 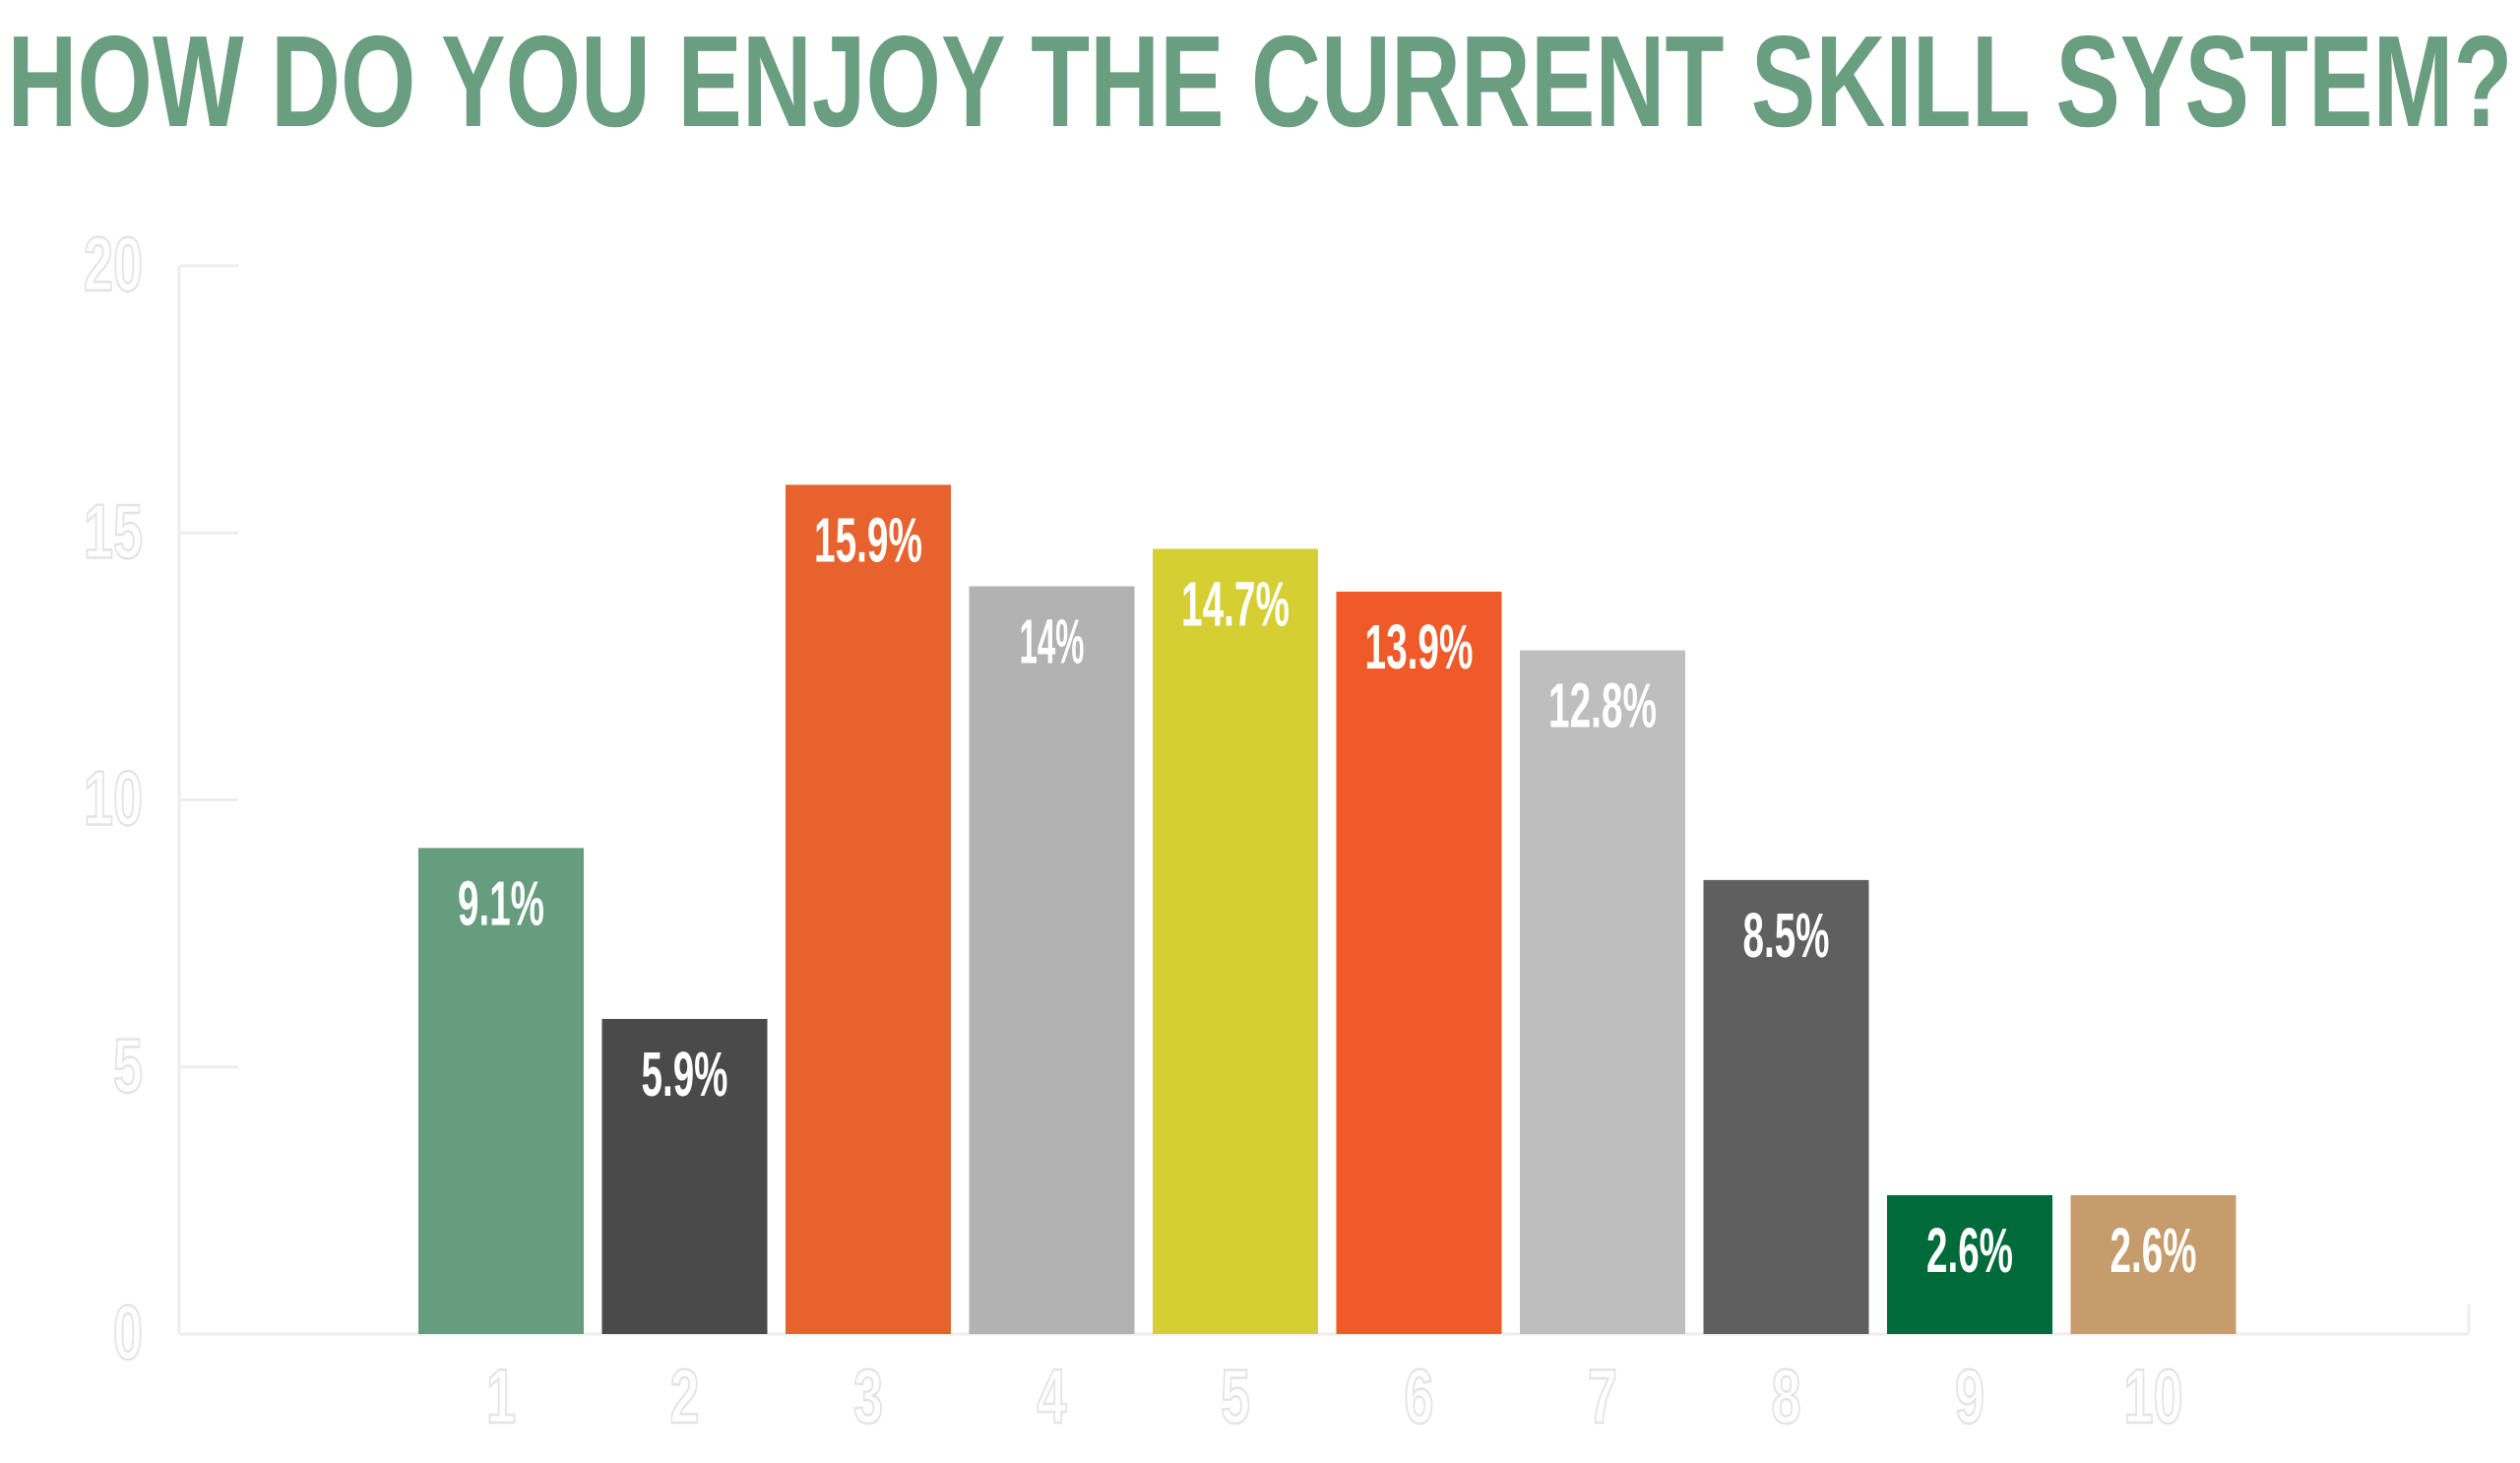 What do you see at coordinates (501, 902) in the screenshot?
I see `data-label: 9.1%` at bounding box center [501, 902].